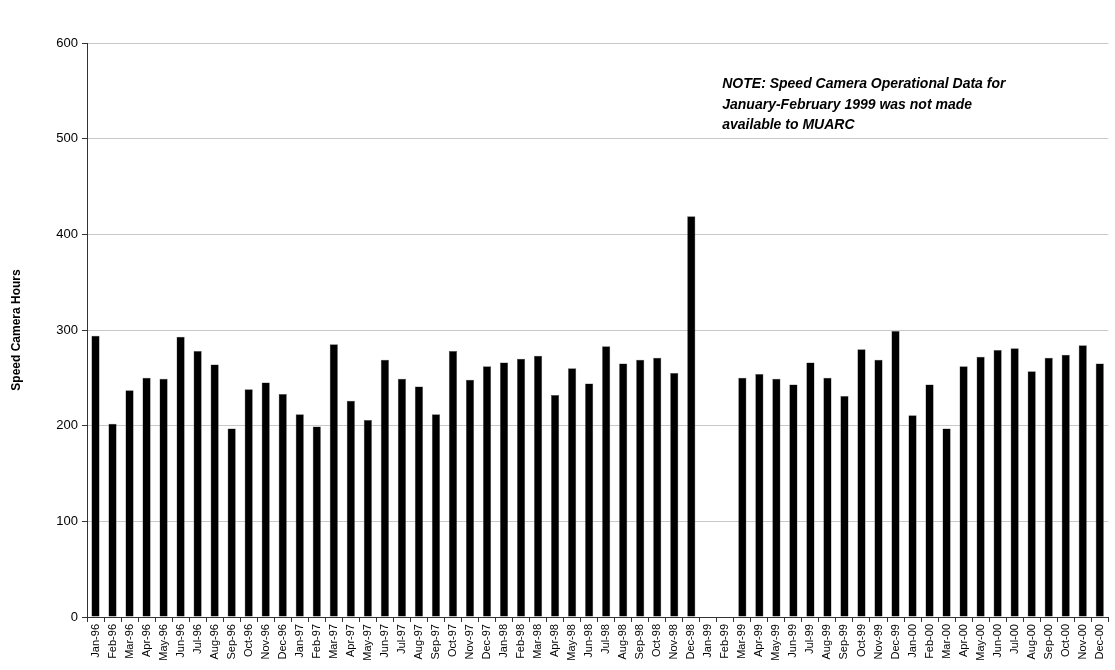  I want to click on x-tick-label: Jun-00, so click(996, 641).